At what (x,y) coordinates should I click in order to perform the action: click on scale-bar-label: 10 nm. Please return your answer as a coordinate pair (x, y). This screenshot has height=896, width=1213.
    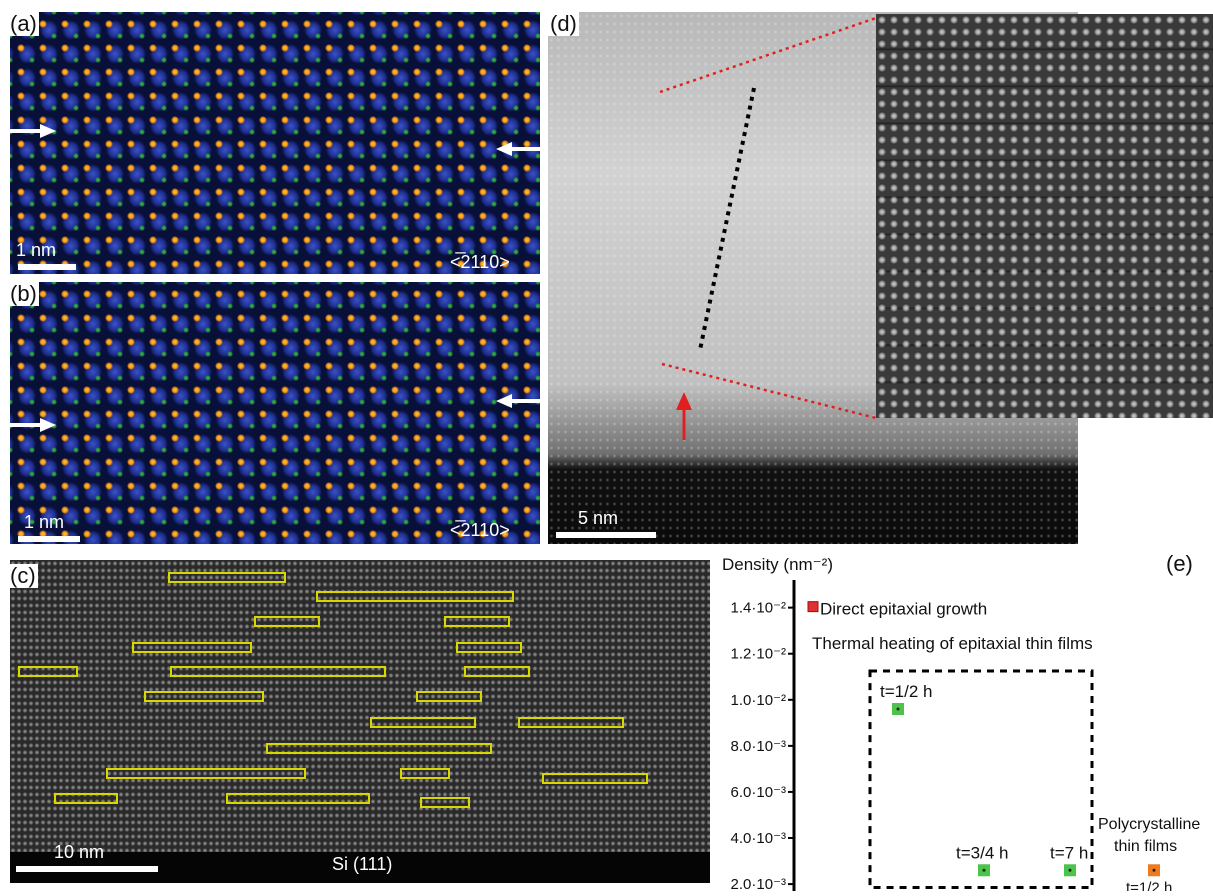
    Looking at the image, I should click on (79, 852).